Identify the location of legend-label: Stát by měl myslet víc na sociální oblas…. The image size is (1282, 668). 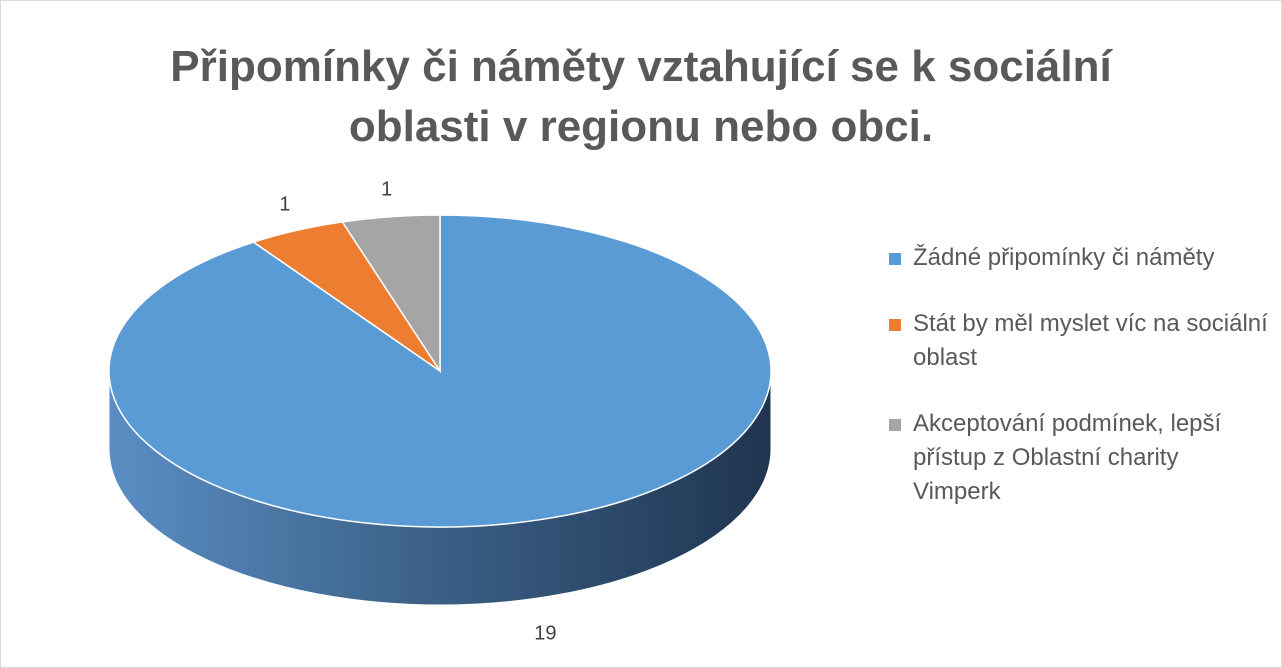
(1090, 340).